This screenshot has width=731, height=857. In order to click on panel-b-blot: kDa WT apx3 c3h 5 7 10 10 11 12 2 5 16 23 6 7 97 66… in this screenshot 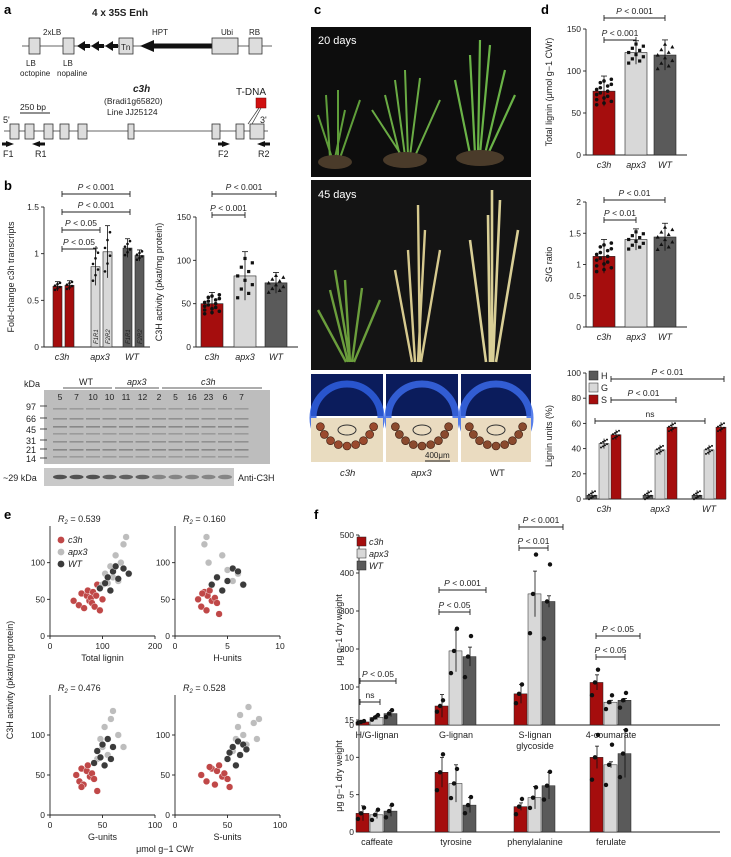, I will do `click(139, 431)`.